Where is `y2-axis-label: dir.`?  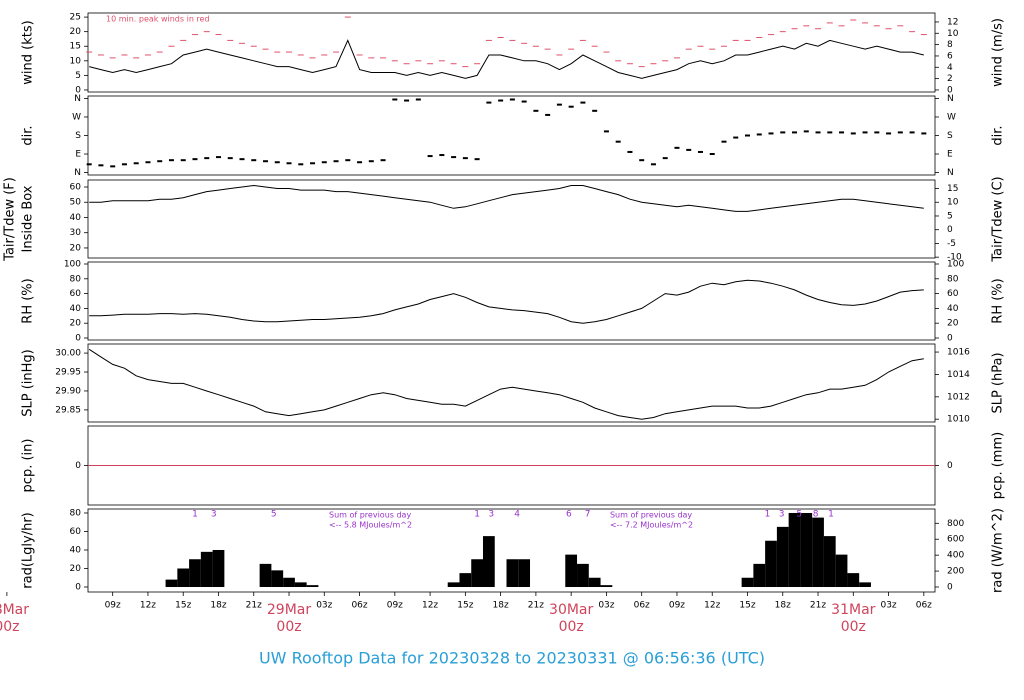 y2-axis-label: dir. is located at coordinates (998, 135).